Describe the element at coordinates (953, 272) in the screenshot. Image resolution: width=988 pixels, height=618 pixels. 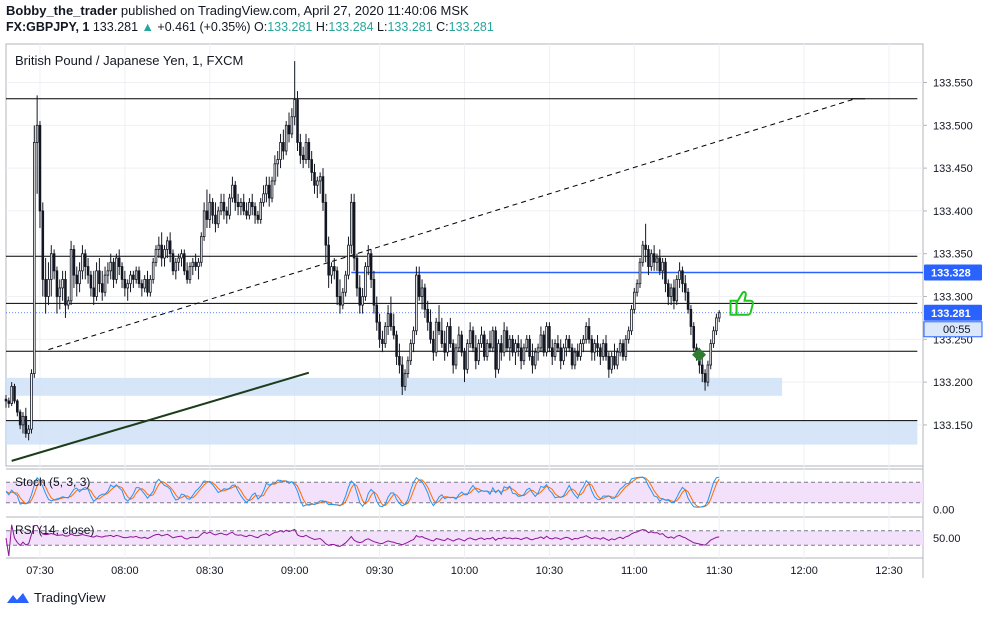
I see `blue-level-price-tag-bg` at that location.